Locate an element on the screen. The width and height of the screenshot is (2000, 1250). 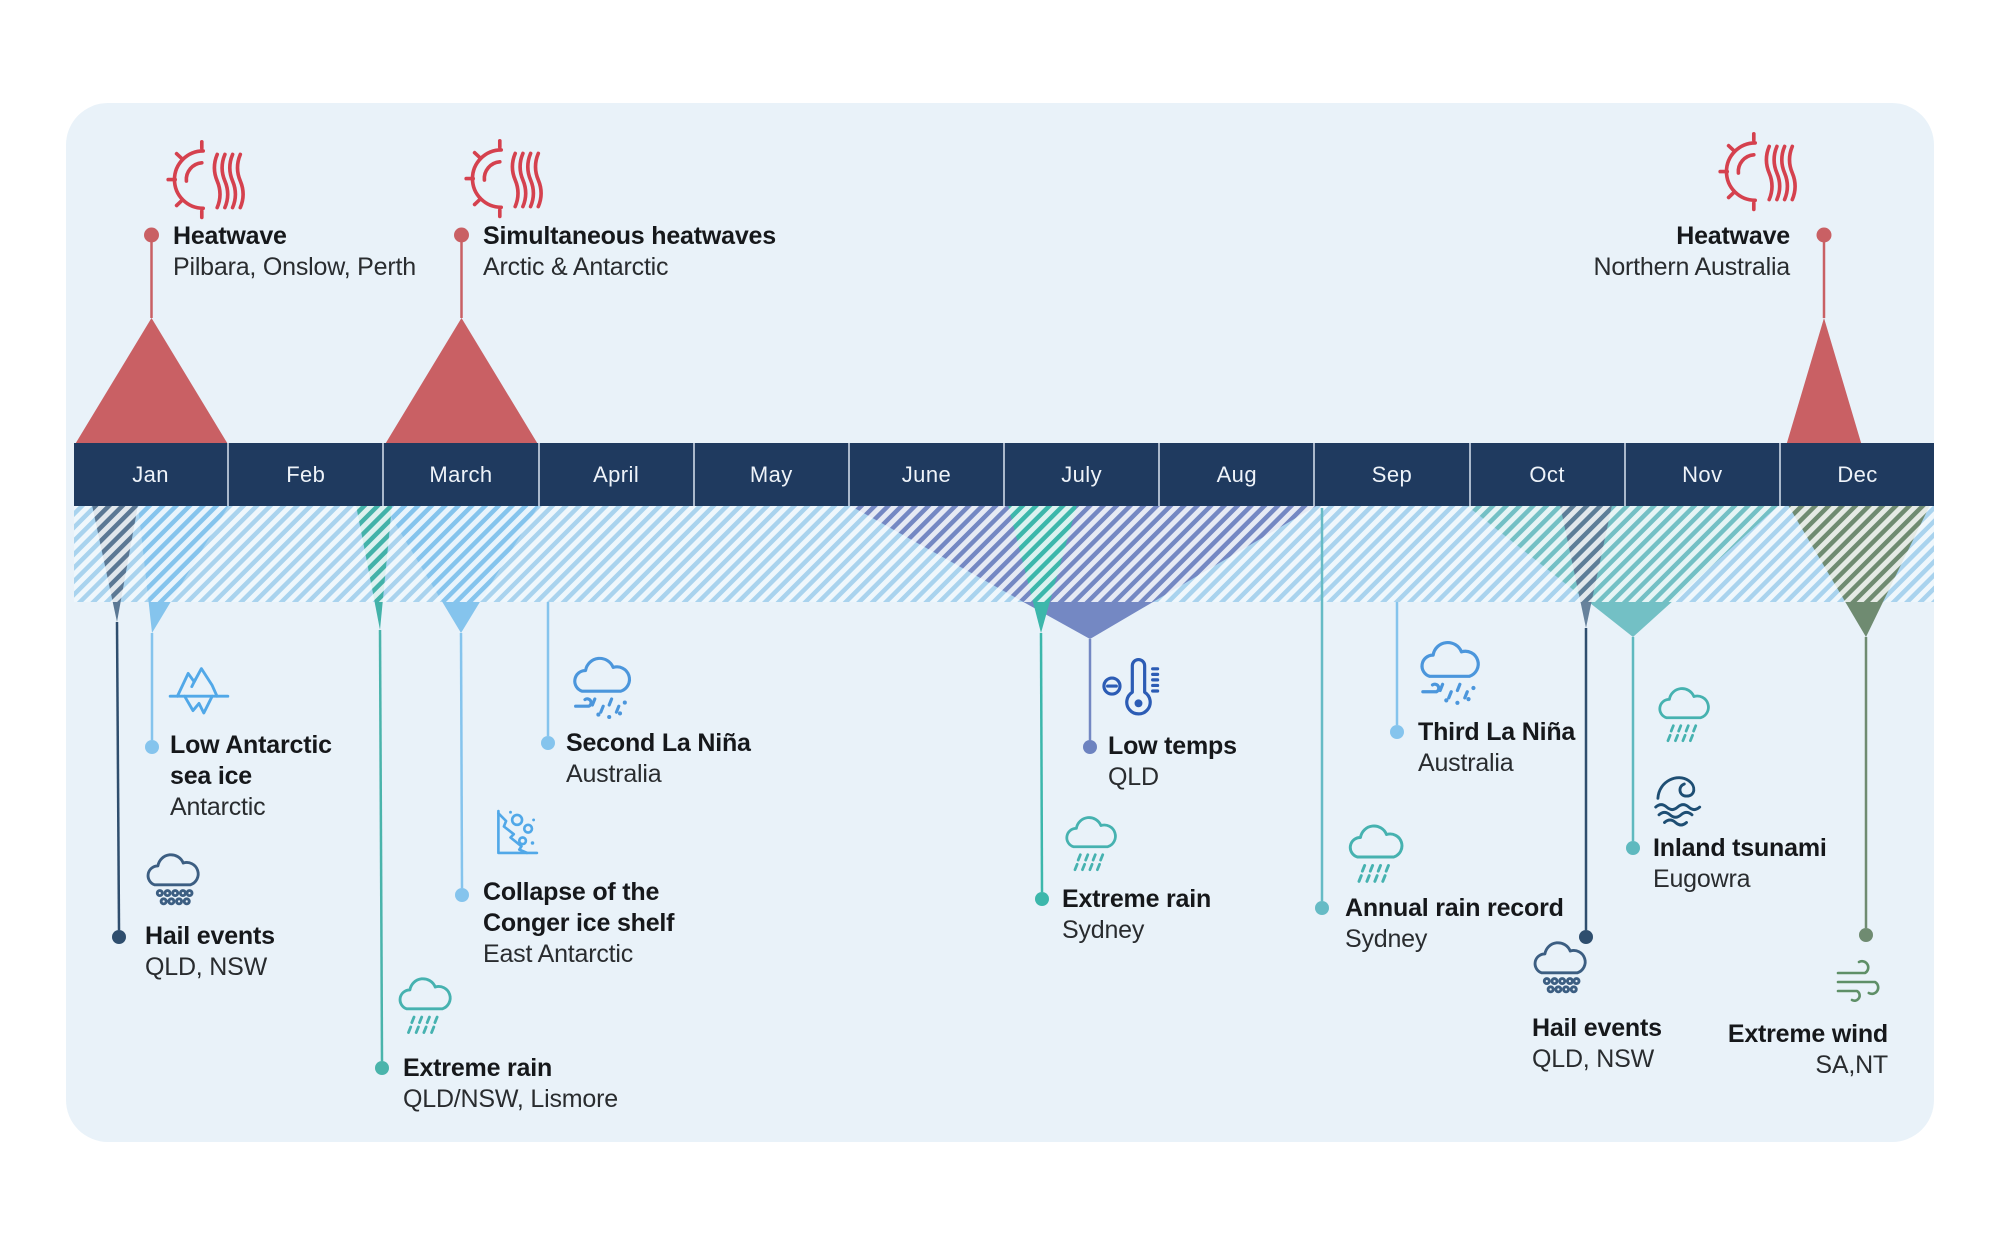
month-cell-dec: Dec is located at coordinates (1856, 474).